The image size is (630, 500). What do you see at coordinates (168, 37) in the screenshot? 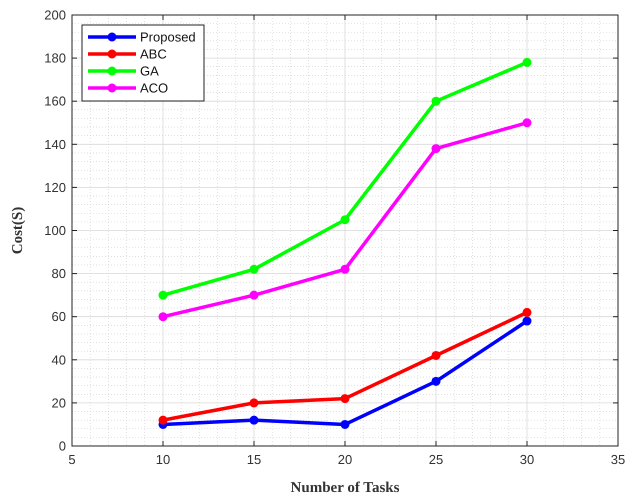
I see `legend-label: Proposed` at bounding box center [168, 37].